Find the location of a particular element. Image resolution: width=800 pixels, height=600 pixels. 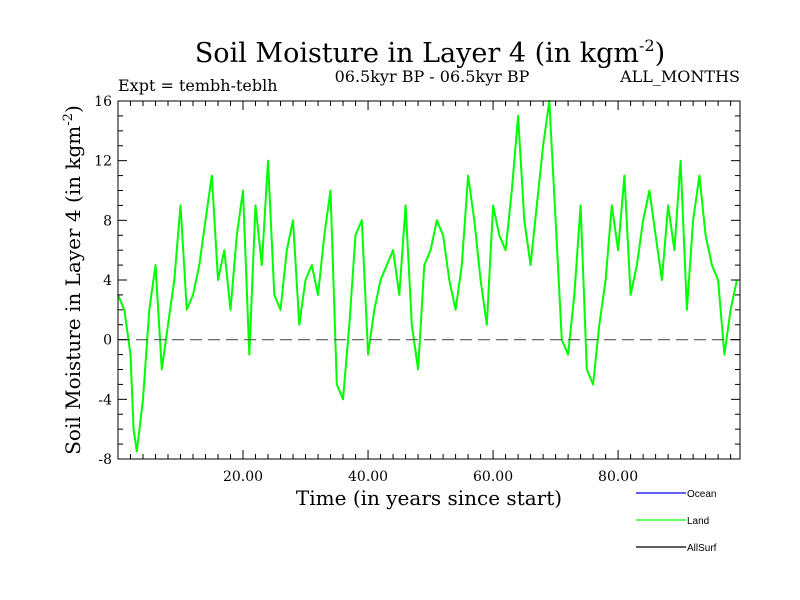

y-tick-label: 0 is located at coordinates (107, 341).